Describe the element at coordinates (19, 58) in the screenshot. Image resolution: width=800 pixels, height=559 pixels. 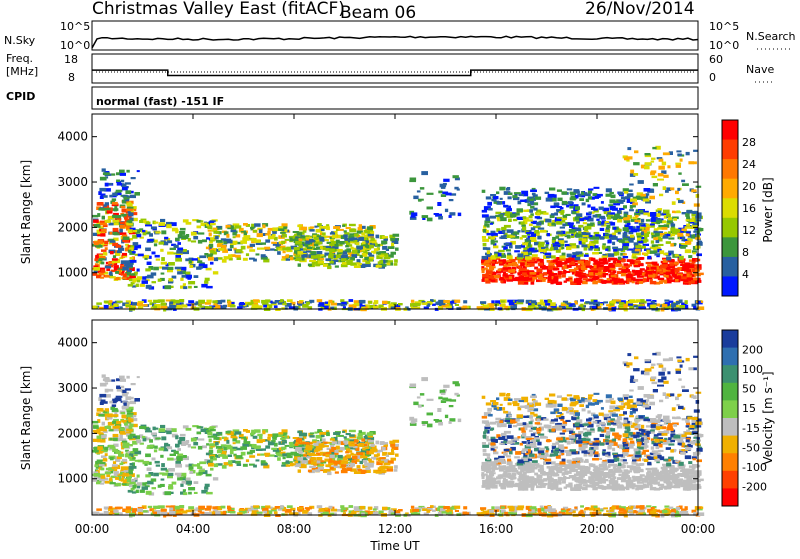
I see `freq-label-1: Freq.` at that location.